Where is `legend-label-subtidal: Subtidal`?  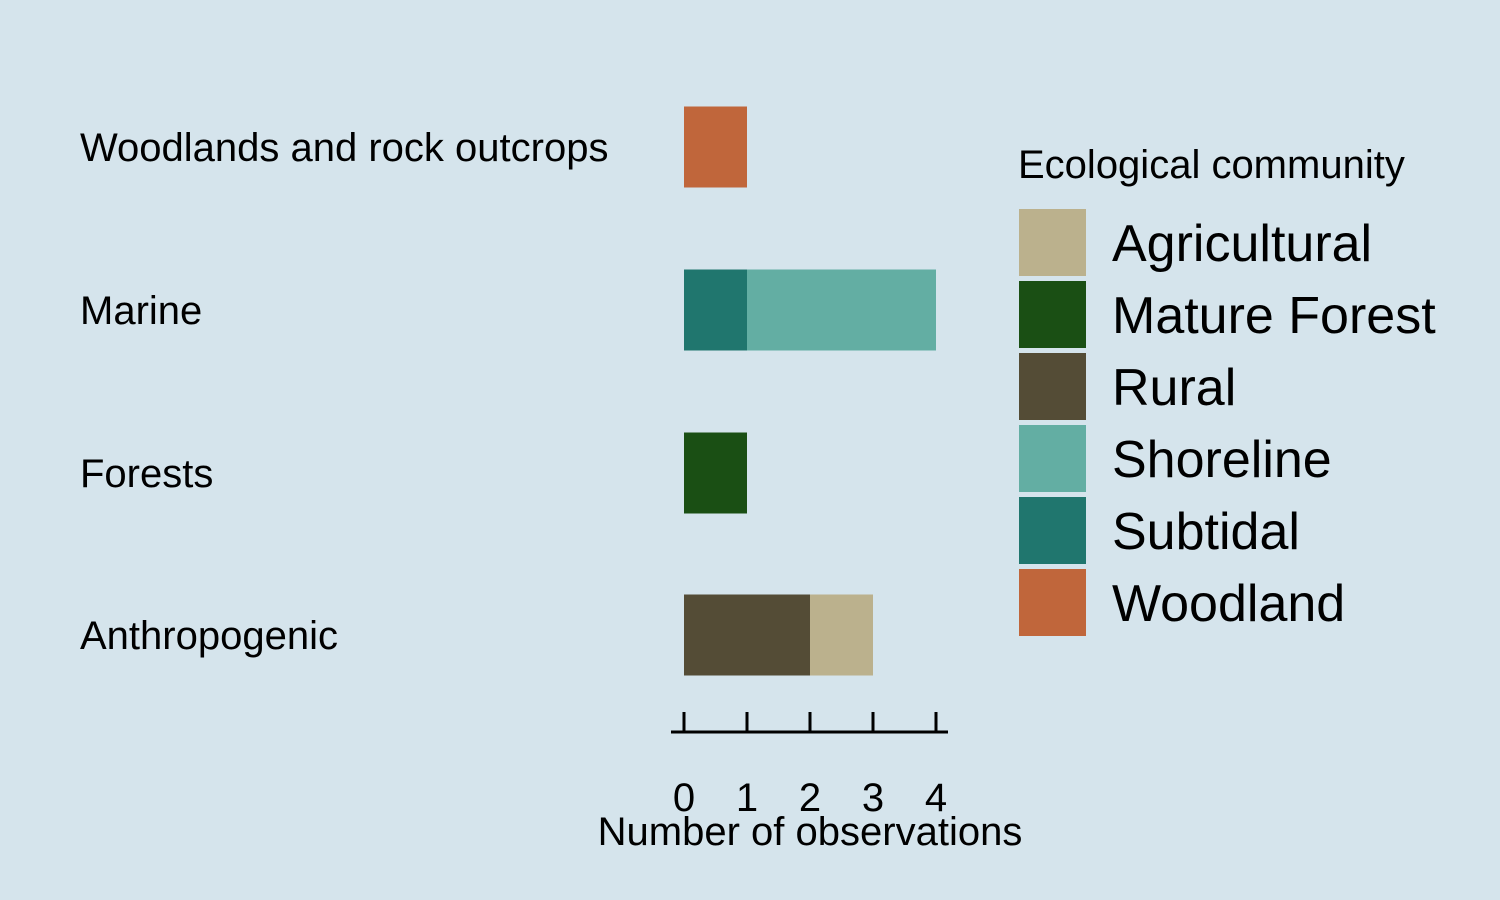
legend-label-subtidal: Subtidal is located at coordinates (1206, 532).